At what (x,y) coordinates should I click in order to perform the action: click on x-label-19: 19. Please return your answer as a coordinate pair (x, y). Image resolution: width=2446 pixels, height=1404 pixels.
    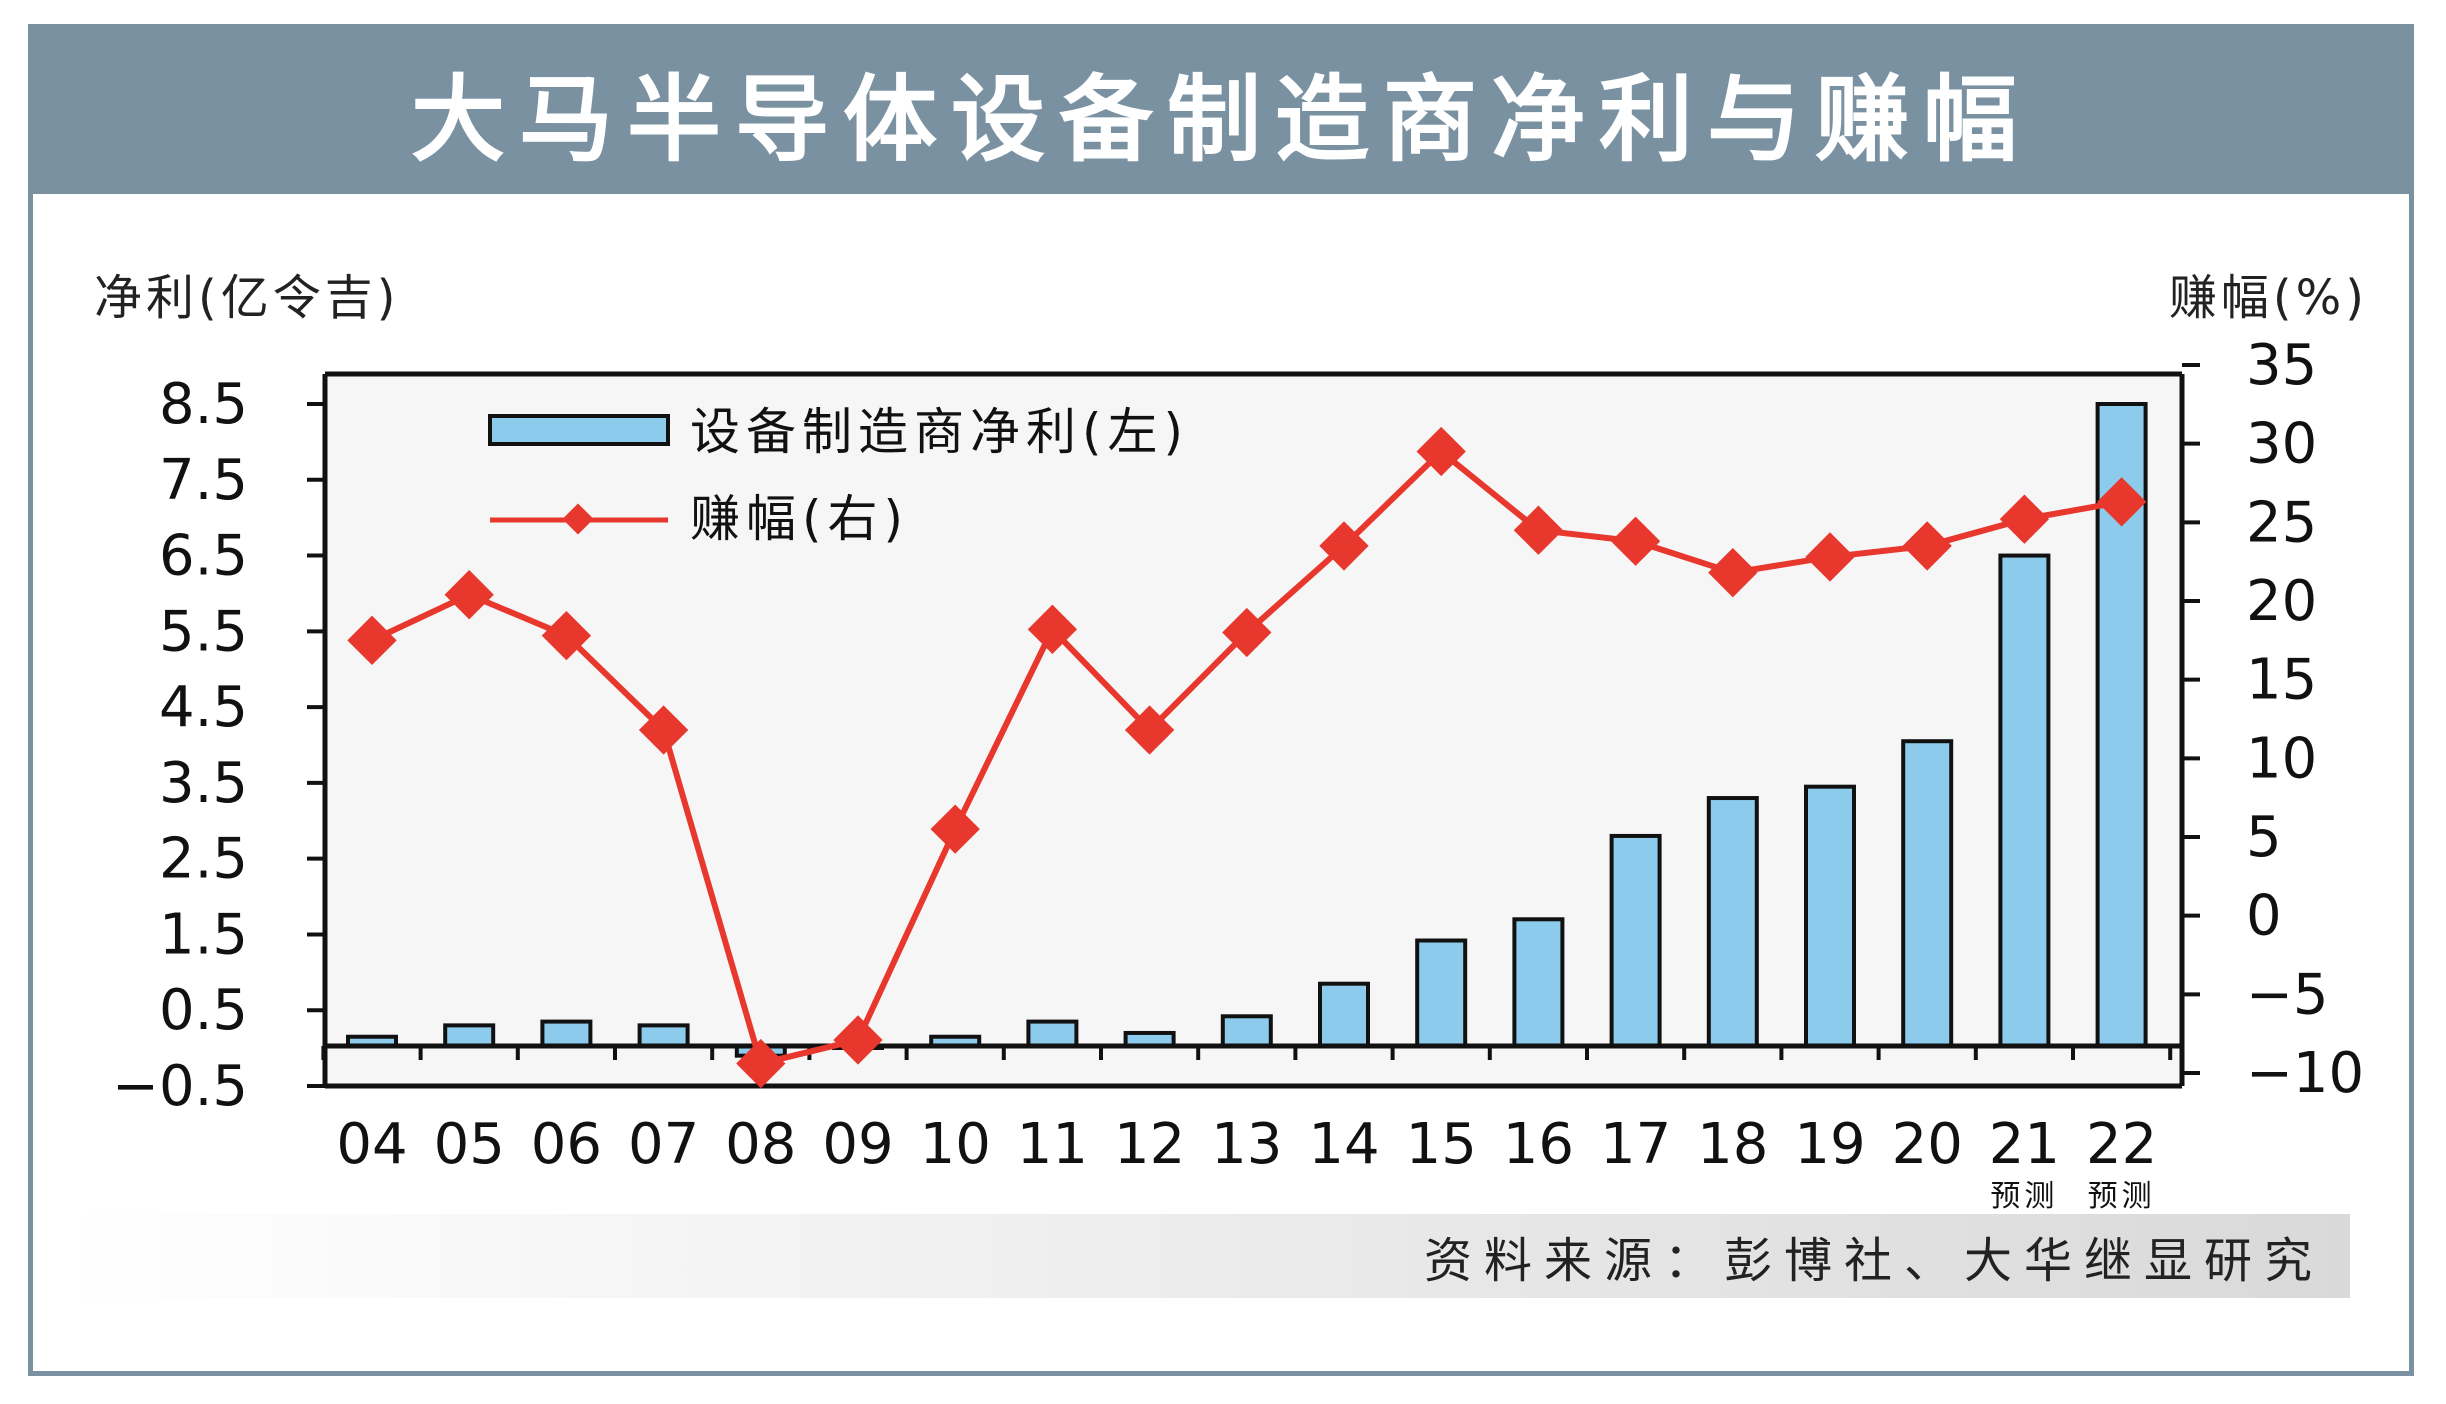
    Looking at the image, I should click on (1829, 1144).